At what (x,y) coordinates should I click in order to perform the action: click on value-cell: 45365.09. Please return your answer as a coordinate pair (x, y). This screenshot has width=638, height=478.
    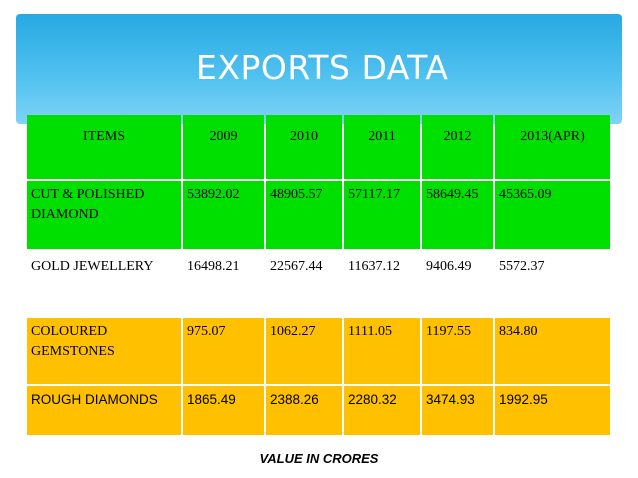
    Looking at the image, I should click on (552, 215).